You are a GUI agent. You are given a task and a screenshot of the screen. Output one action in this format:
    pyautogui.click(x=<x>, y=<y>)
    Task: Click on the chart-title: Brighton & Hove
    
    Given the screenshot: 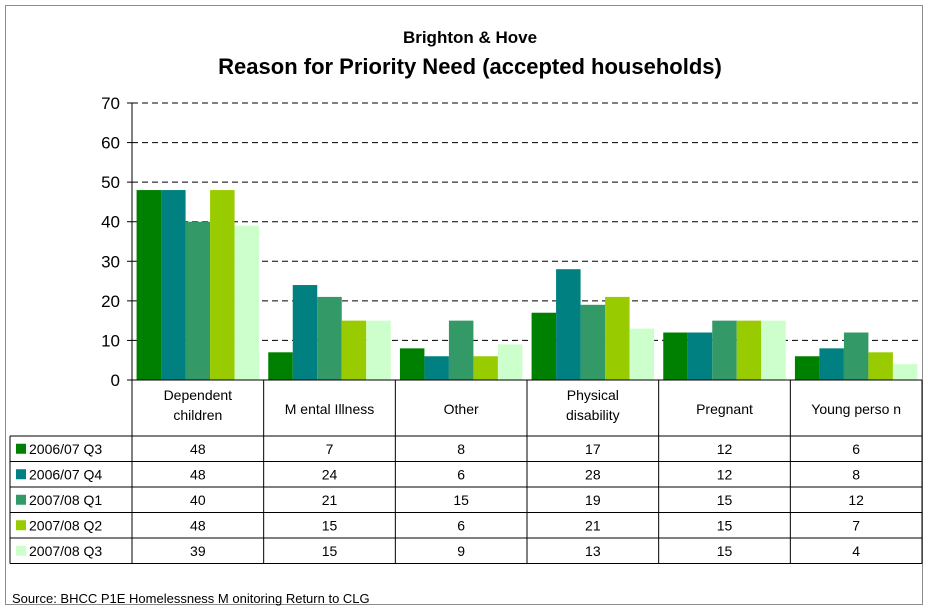 What is the action you would take?
    pyautogui.click(x=470, y=37)
    